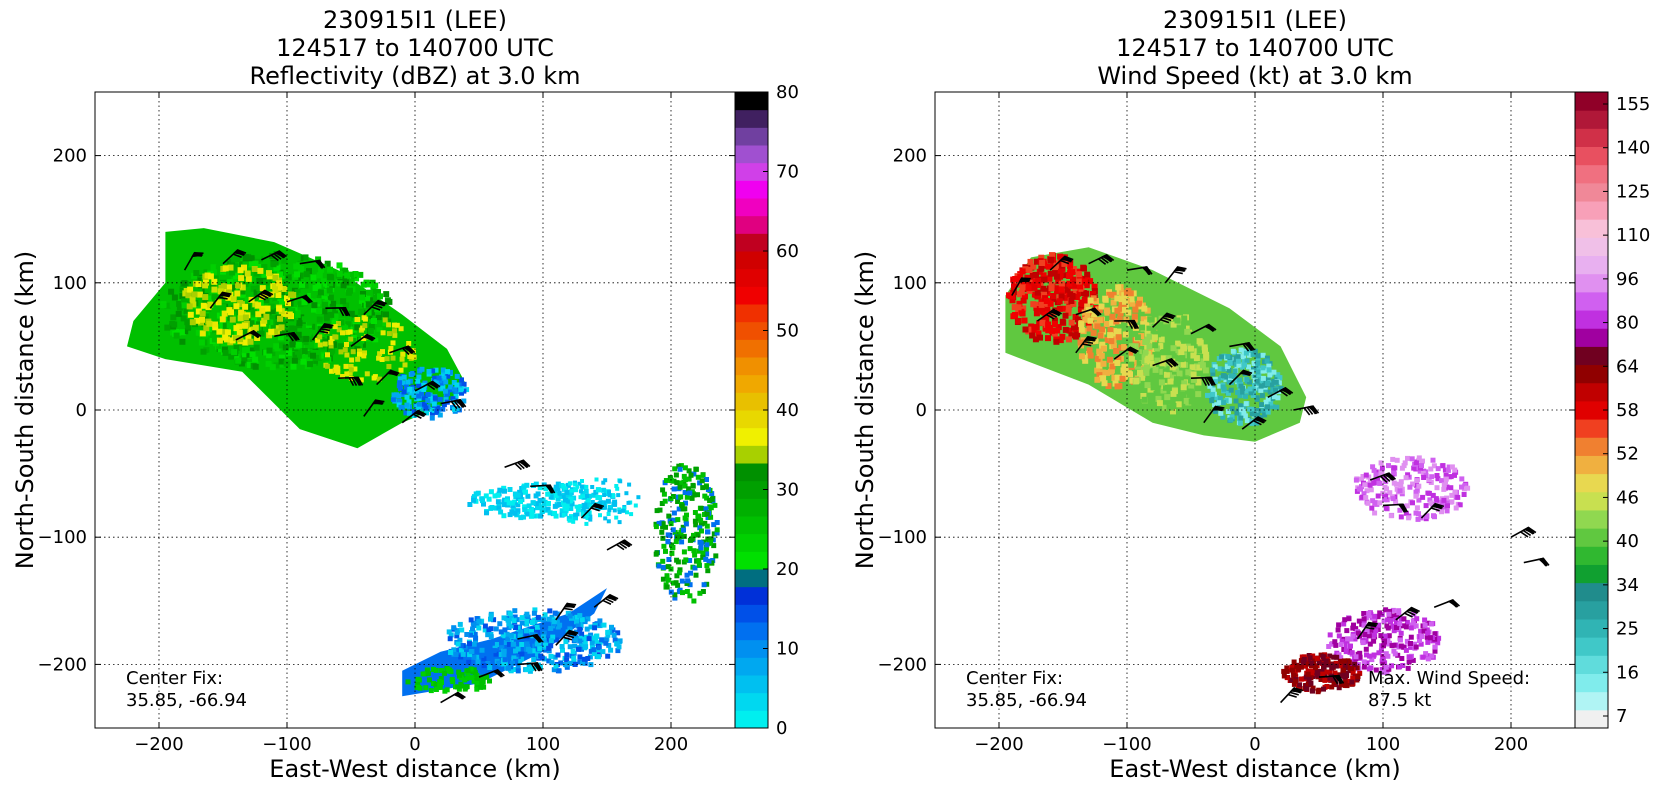 This screenshot has width=1655, height=787. What do you see at coordinates (1627, 454) in the screenshot?
I see `colorbar-tick-label: 52` at bounding box center [1627, 454].